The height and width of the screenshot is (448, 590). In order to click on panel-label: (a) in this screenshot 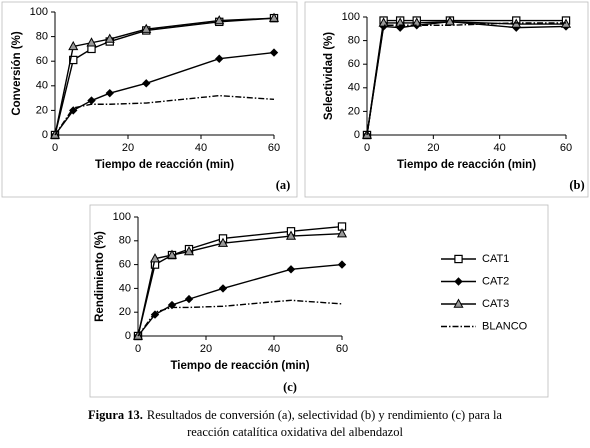, I will do `click(283, 185)`.